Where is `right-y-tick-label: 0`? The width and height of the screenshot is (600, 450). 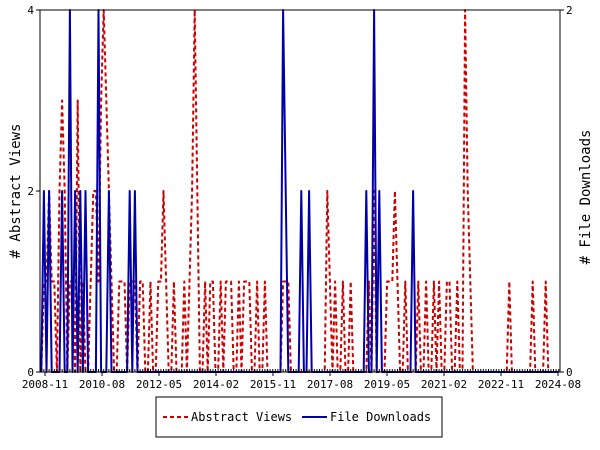 right-y-tick-label: 0 is located at coordinates (569, 372).